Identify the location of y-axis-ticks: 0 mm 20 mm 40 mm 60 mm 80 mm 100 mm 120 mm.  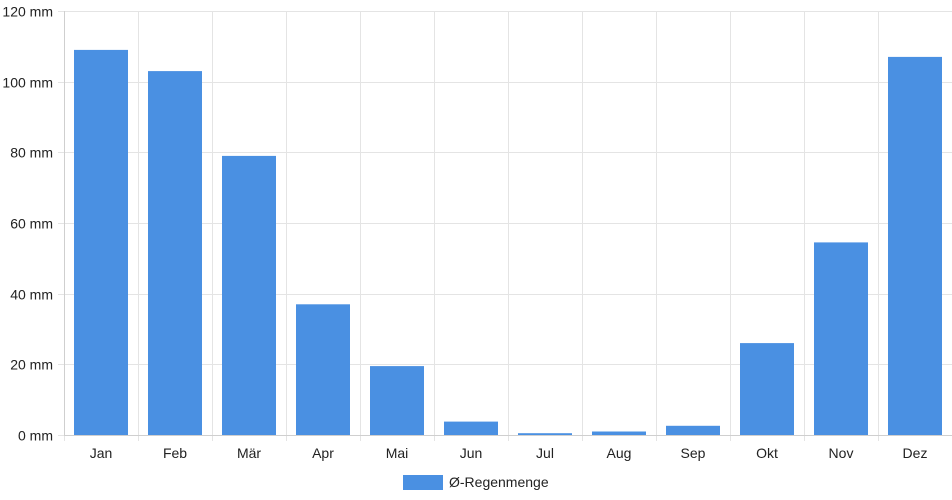
(27, 224).